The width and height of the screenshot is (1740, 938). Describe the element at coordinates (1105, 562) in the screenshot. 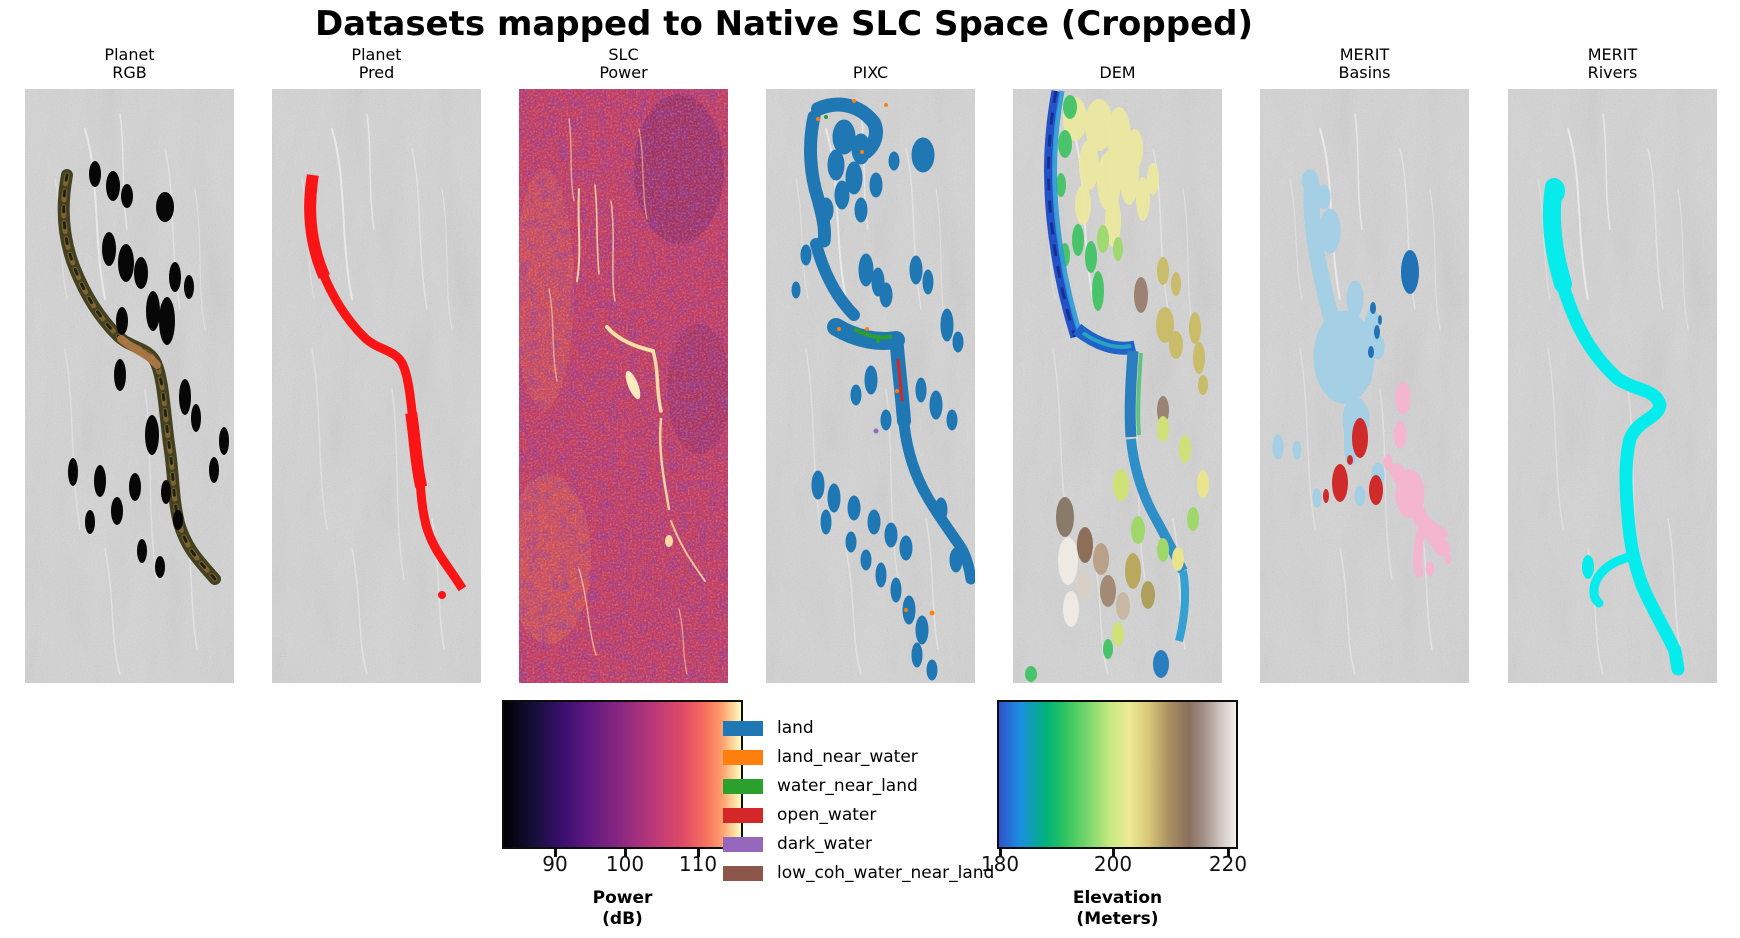

I see `dem-brown-white-blobs` at that location.